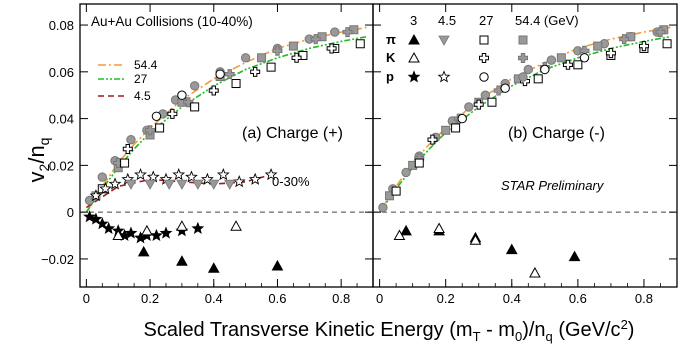 This screenshot has width=680, height=354. I want to click on x-tick-label: 0.6, so click(277, 298).